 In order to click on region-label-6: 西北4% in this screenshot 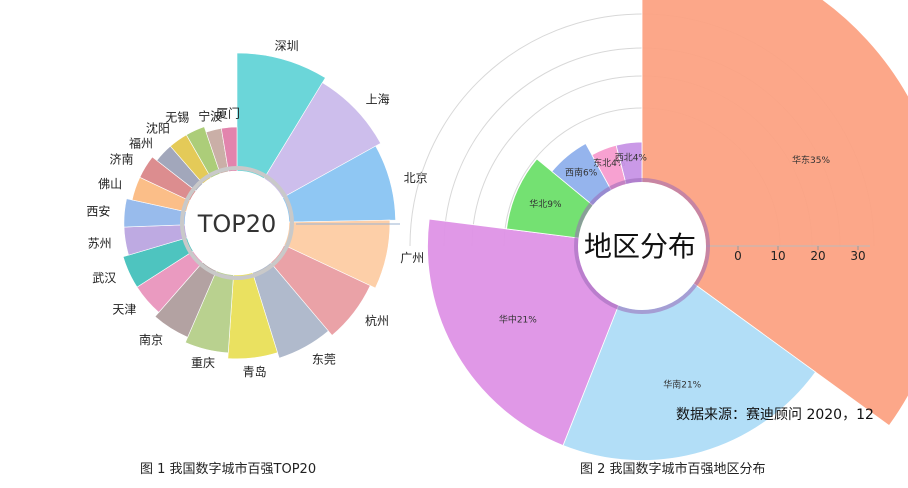, I will do `click(631, 158)`.